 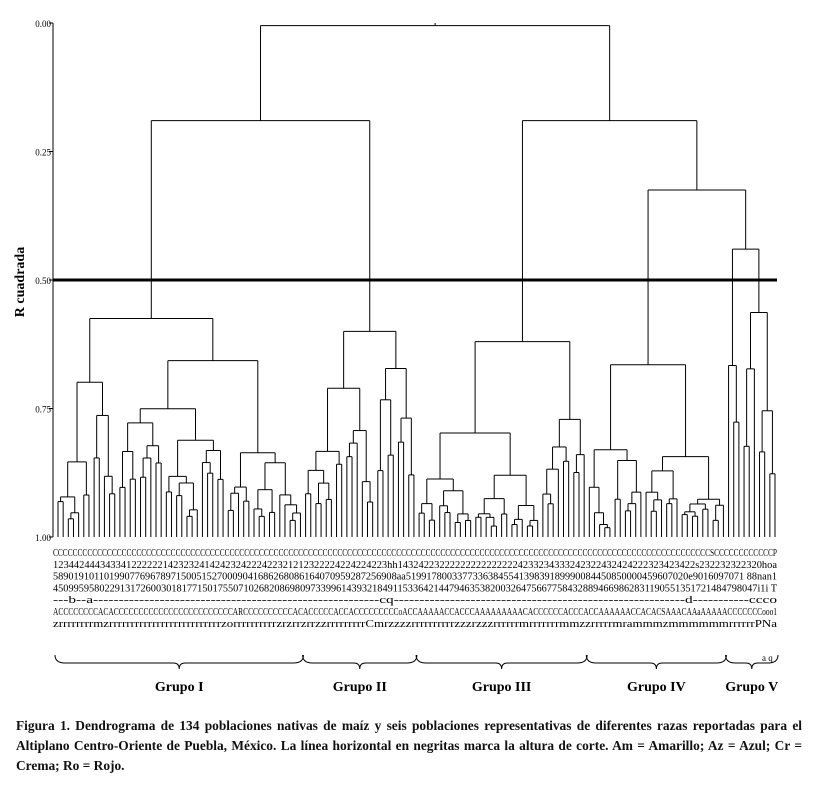 I want to click on group-label: Grupo IV, so click(x=656, y=687).